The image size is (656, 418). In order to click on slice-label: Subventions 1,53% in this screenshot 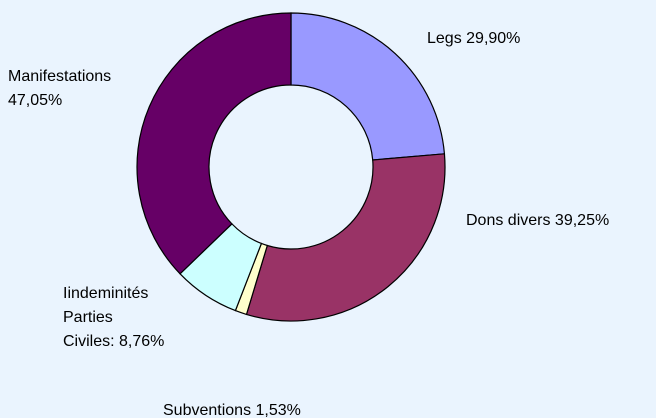, I will do `click(232, 410)`.